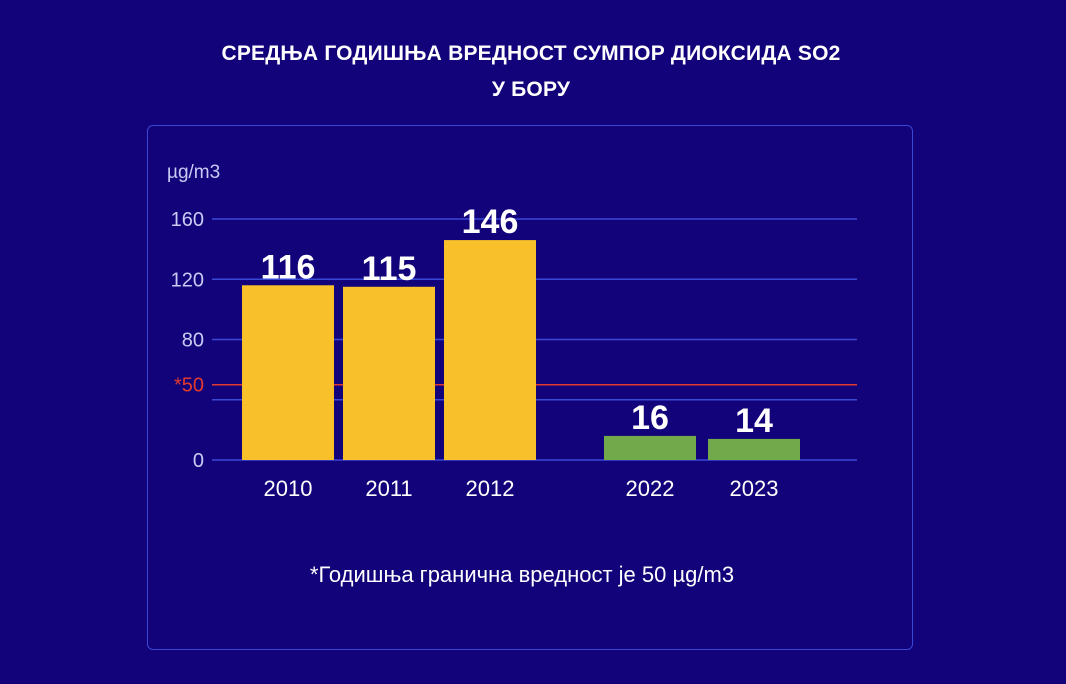 Image resolution: width=1066 pixels, height=684 pixels. Describe the element at coordinates (198, 461) in the screenshot. I see `y-tick-label: 0` at that location.